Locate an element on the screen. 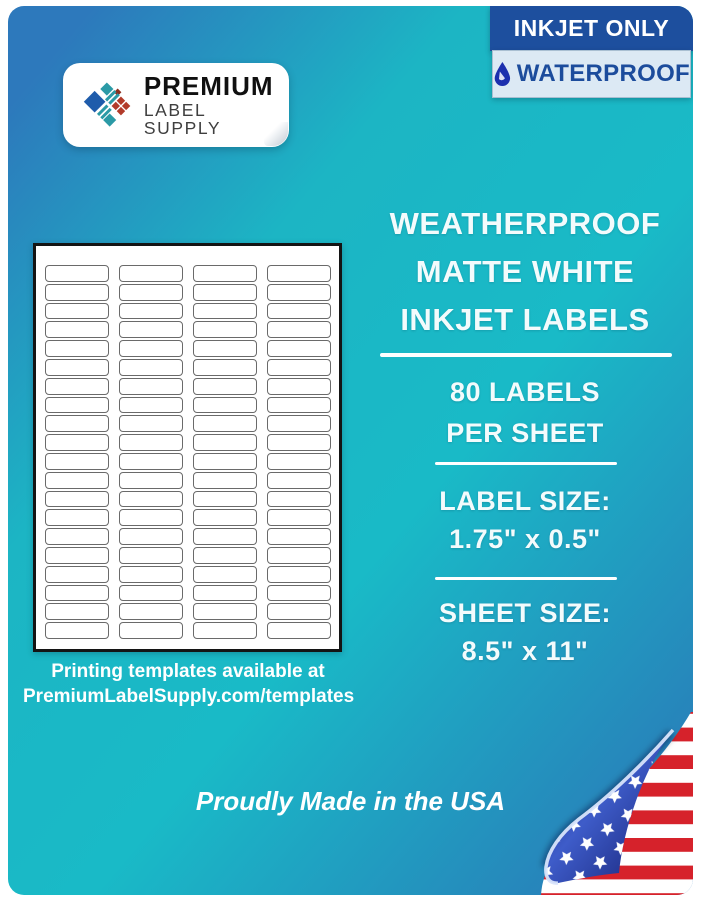  us-flag-page-curl-icon is located at coordinates (617, 803).